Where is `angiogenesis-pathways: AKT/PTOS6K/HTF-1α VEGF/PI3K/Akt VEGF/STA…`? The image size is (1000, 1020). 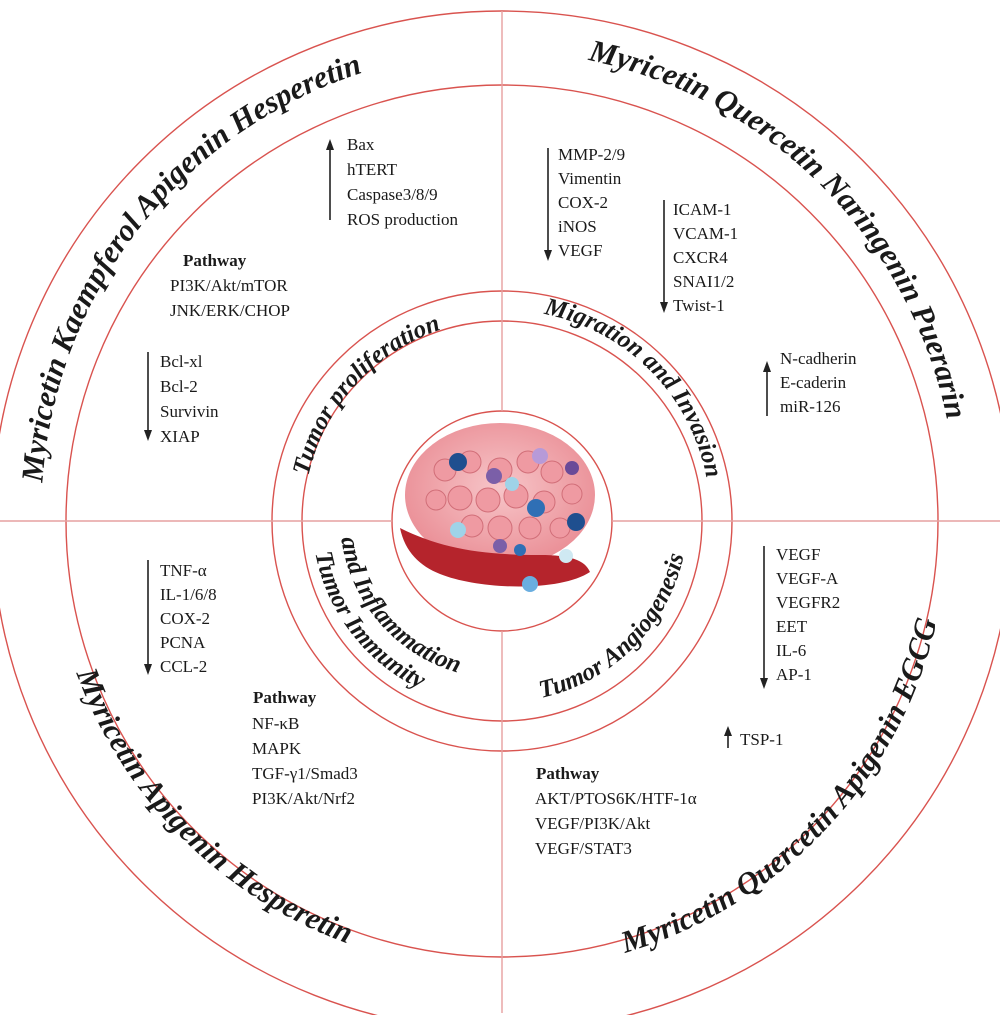
angiogenesis-pathways: AKT/PTOS6K/HTF-1α VEGF/PI3K/Akt VEGF/STA… is located at coordinates (618, 823).